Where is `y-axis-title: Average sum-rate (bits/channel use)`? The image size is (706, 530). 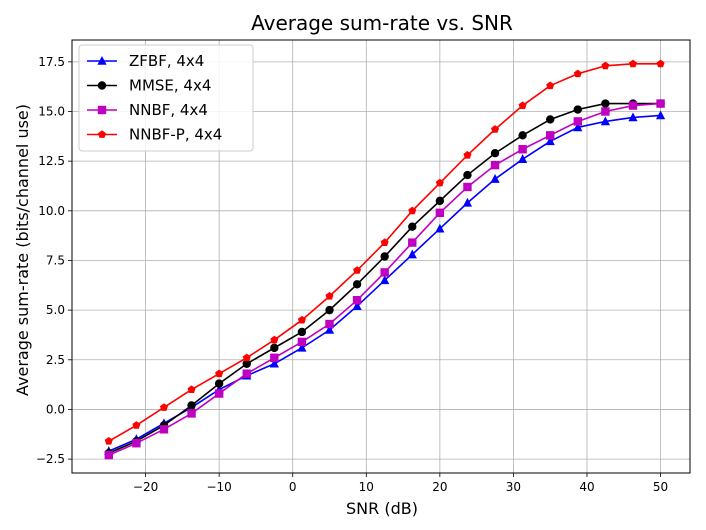
y-axis-title: Average sum-rate (bits/channel use) is located at coordinates (22, 250).